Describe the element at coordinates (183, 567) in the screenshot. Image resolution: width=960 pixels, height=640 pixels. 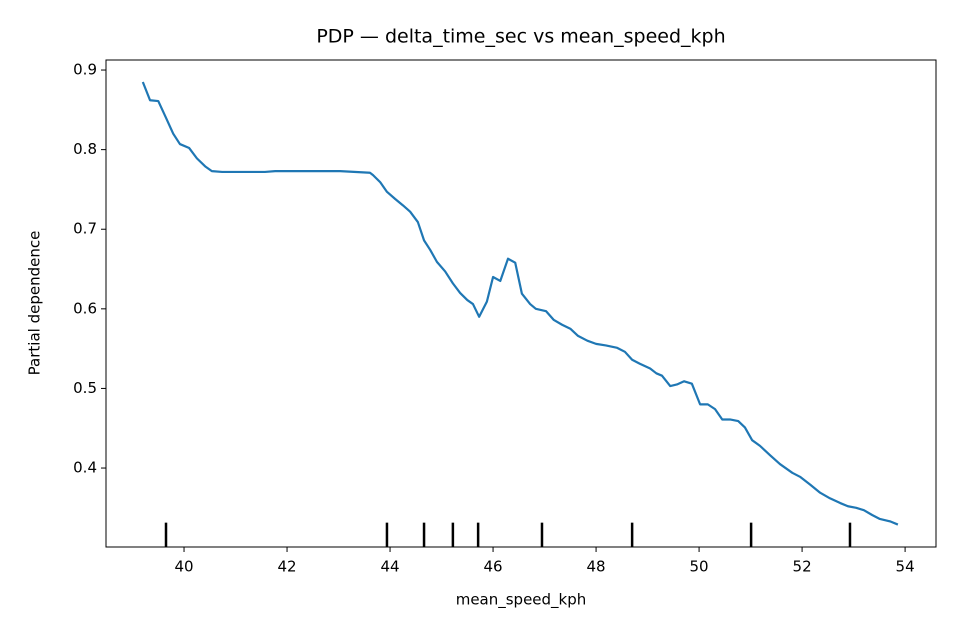
I see `x-tick-label: 40` at that location.